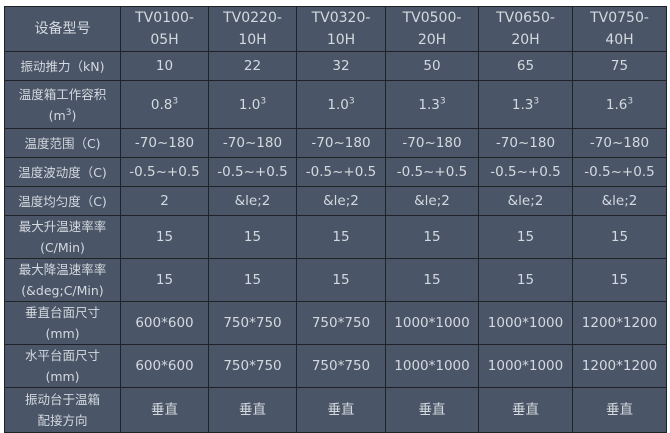 This screenshot has width=670, height=433. What do you see at coordinates (341, 29) in the screenshot?
I see `model-header: TV0320- 10H` at bounding box center [341, 29].